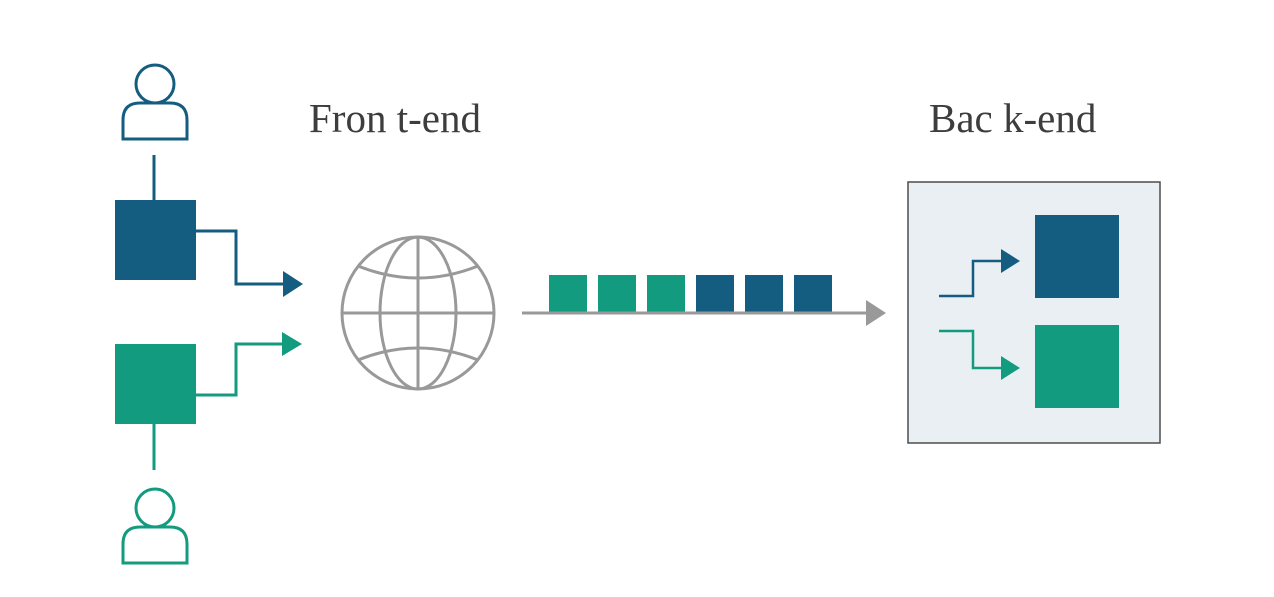 This screenshot has width=1274, height=597. What do you see at coordinates (1010, 368) in the screenshot?
I see `backend-green-arrowhead` at bounding box center [1010, 368].